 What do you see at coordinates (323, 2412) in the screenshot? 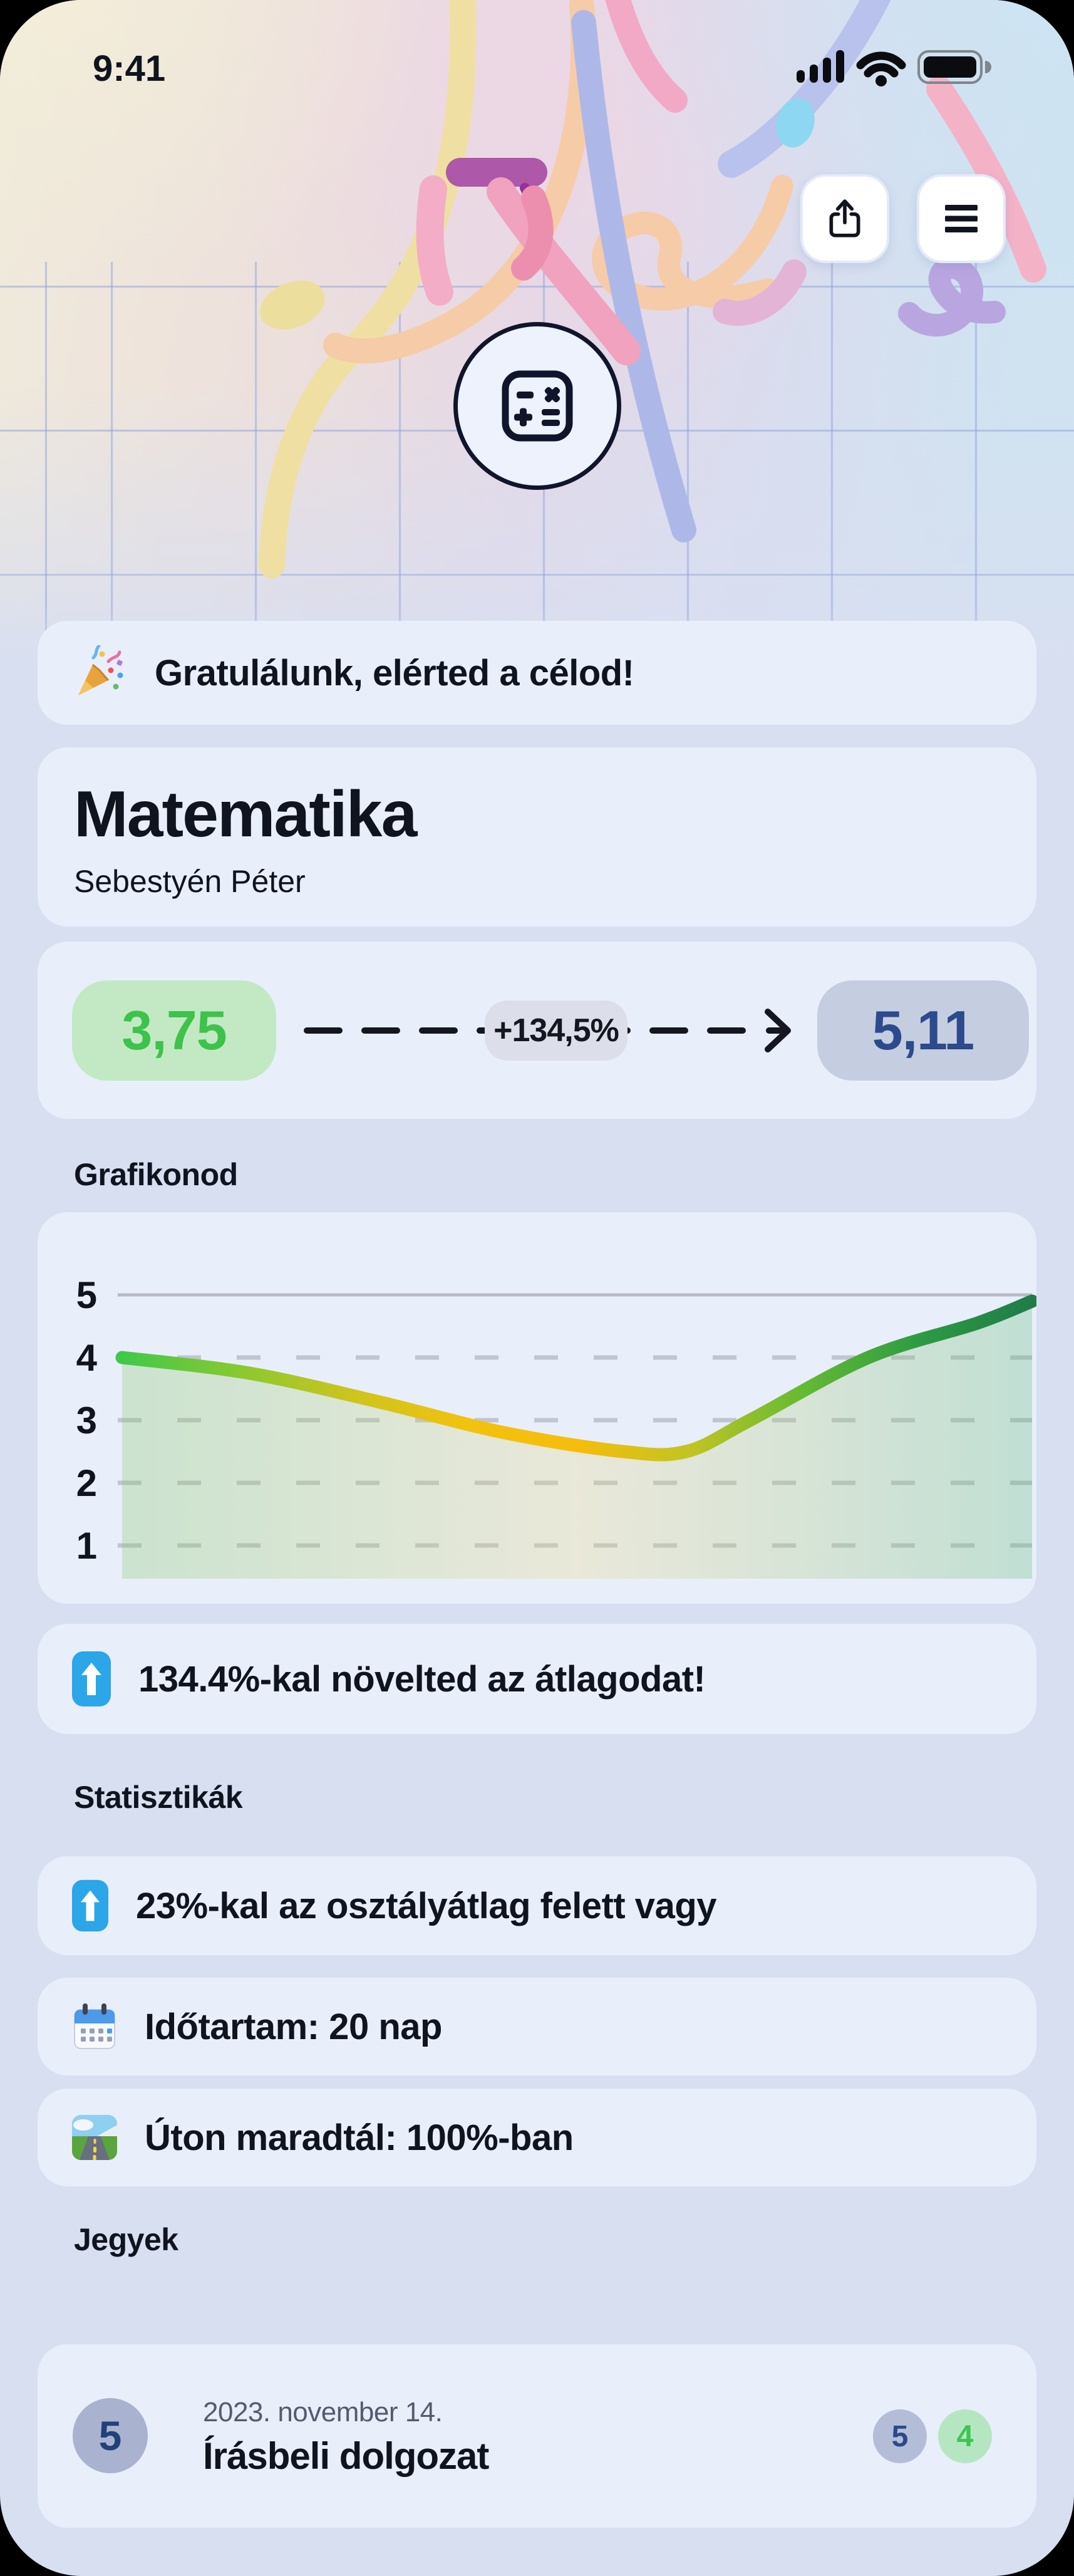
I see `grade-date: 2023. november 14.` at bounding box center [323, 2412].